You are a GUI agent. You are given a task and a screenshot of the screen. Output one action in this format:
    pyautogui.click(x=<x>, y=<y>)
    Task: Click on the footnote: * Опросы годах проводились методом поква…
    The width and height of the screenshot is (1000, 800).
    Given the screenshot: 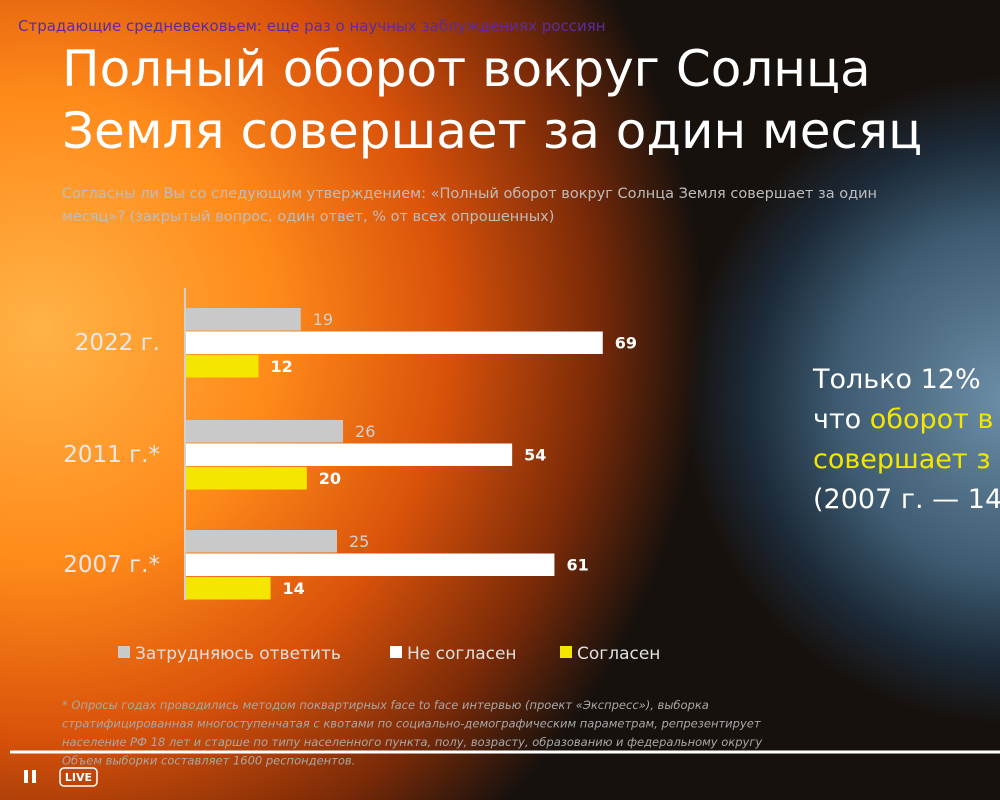 What is the action you would take?
    pyautogui.click(x=412, y=733)
    